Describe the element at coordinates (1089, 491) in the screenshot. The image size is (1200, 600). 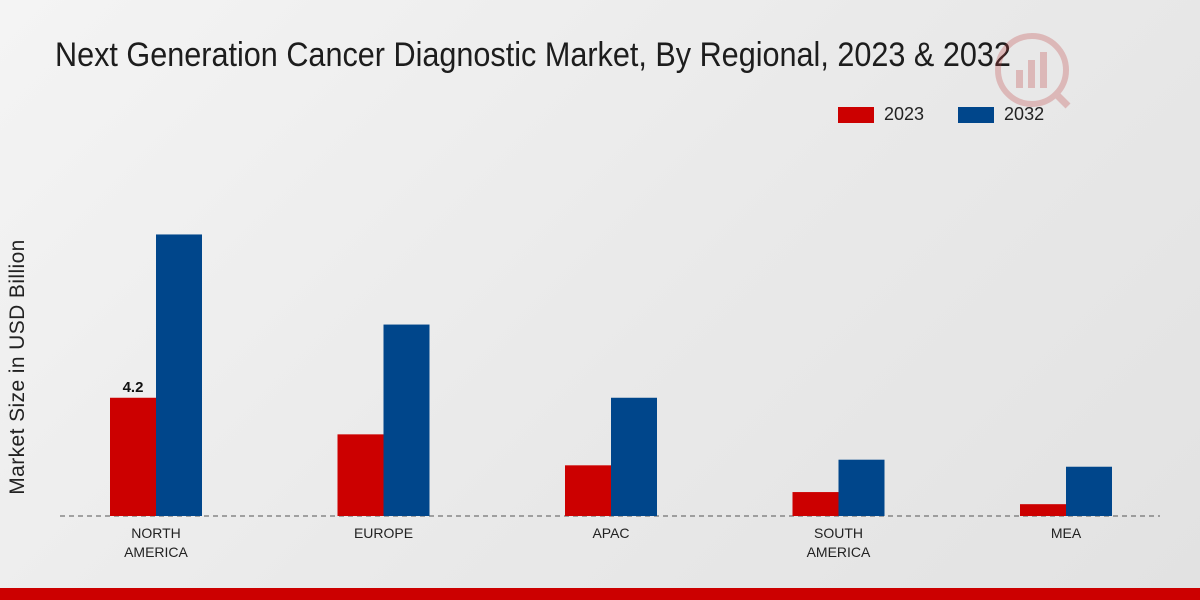
I see `bar-2032-mea` at that location.